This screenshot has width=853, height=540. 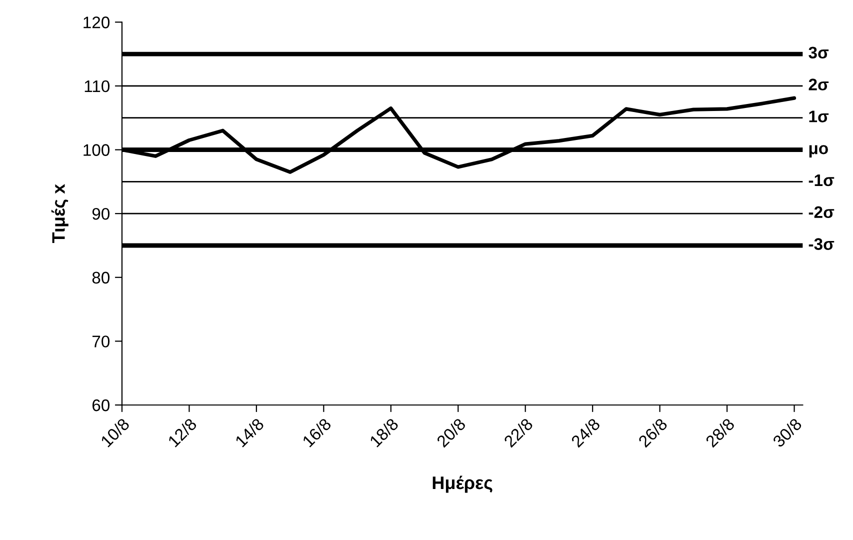 What do you see at coordinates (101, 342) in the screenshot?
I see `y-tick-label: 70` at bounding box center [101, 342].